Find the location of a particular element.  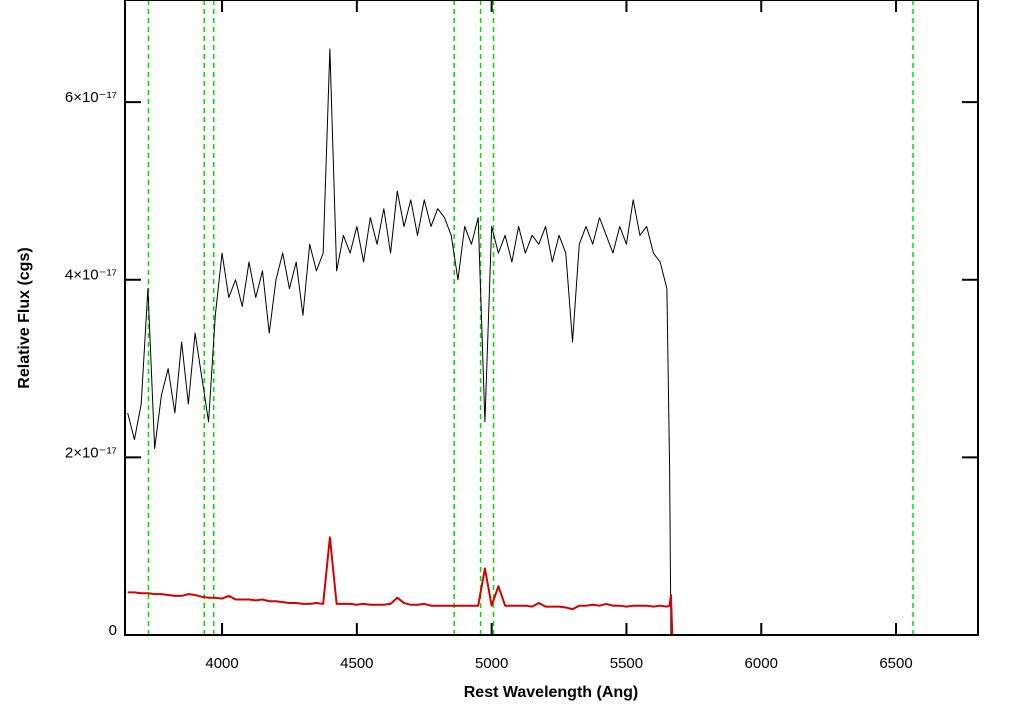

x-axis-title: Rest Wavelength (Ang) is located at coordinates (551, 692).